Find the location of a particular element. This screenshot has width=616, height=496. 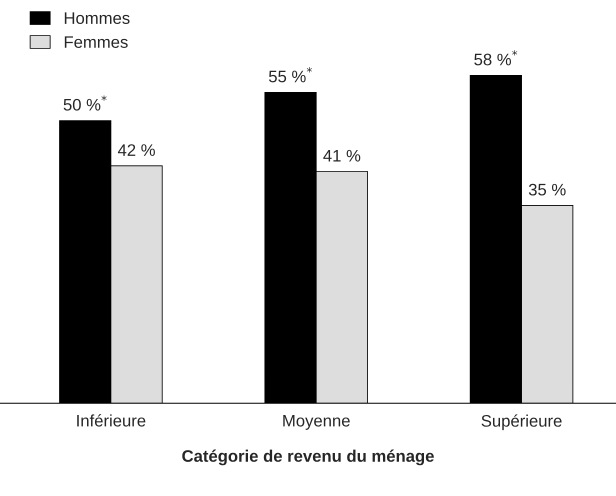

legend-label: Hommes is located at coordinates (97, 18).